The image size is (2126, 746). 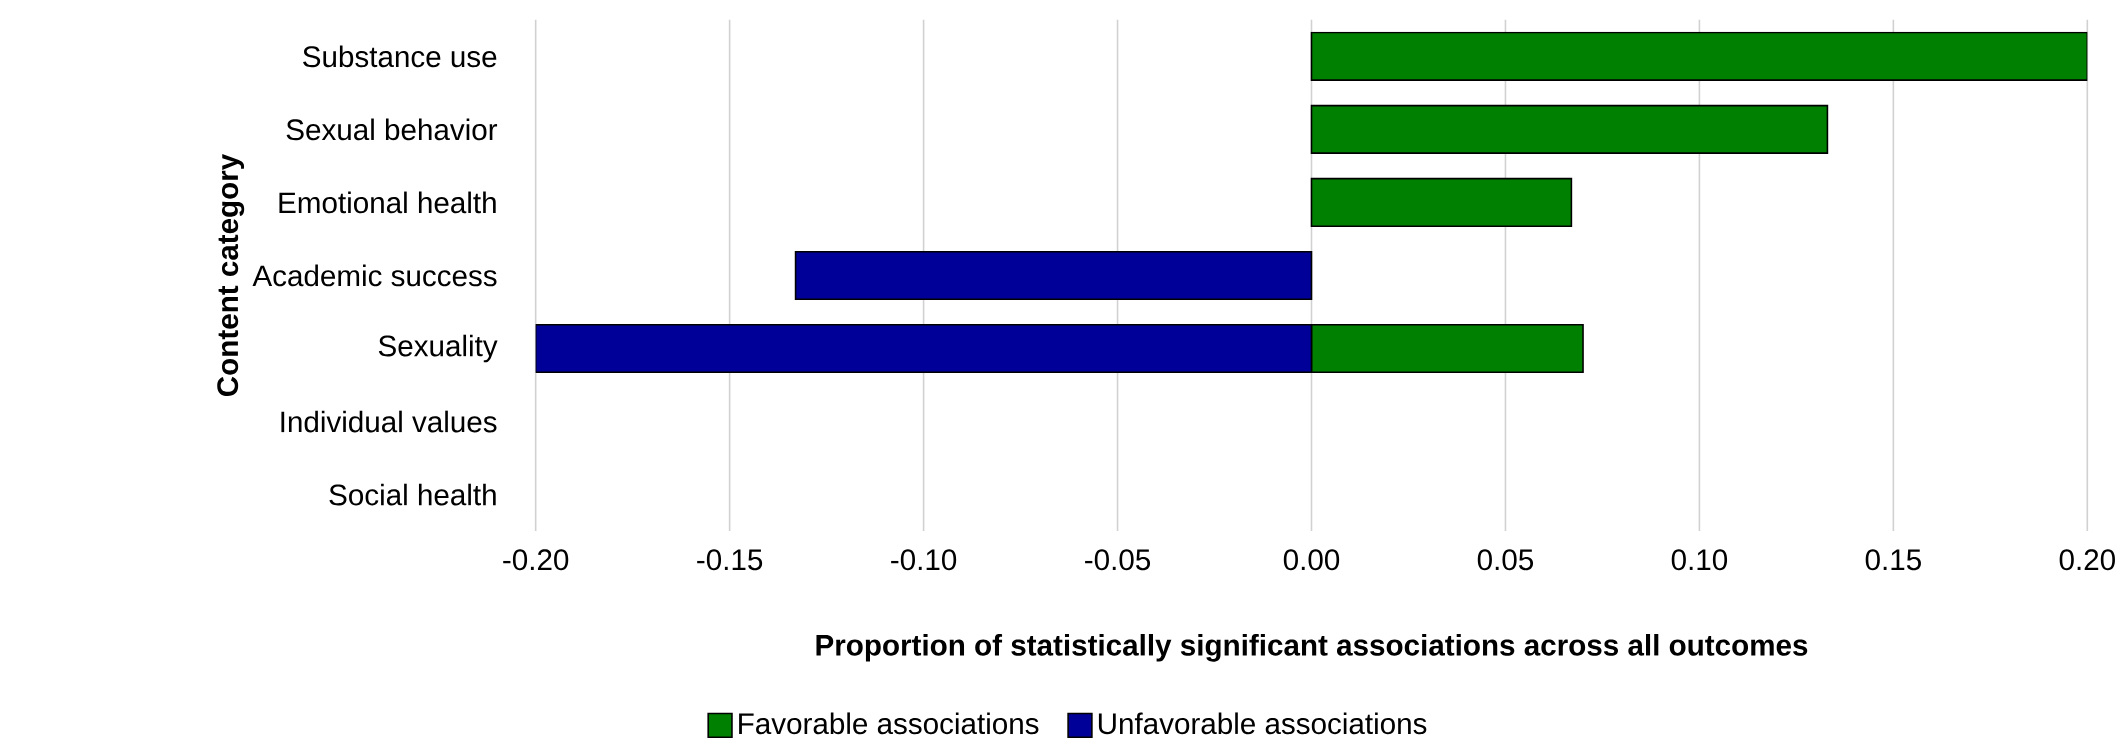 What do you see at coordinates (231, 274) in the screenshot?
I see `y-axis-title: Content category` at bounding box center [231, 274].